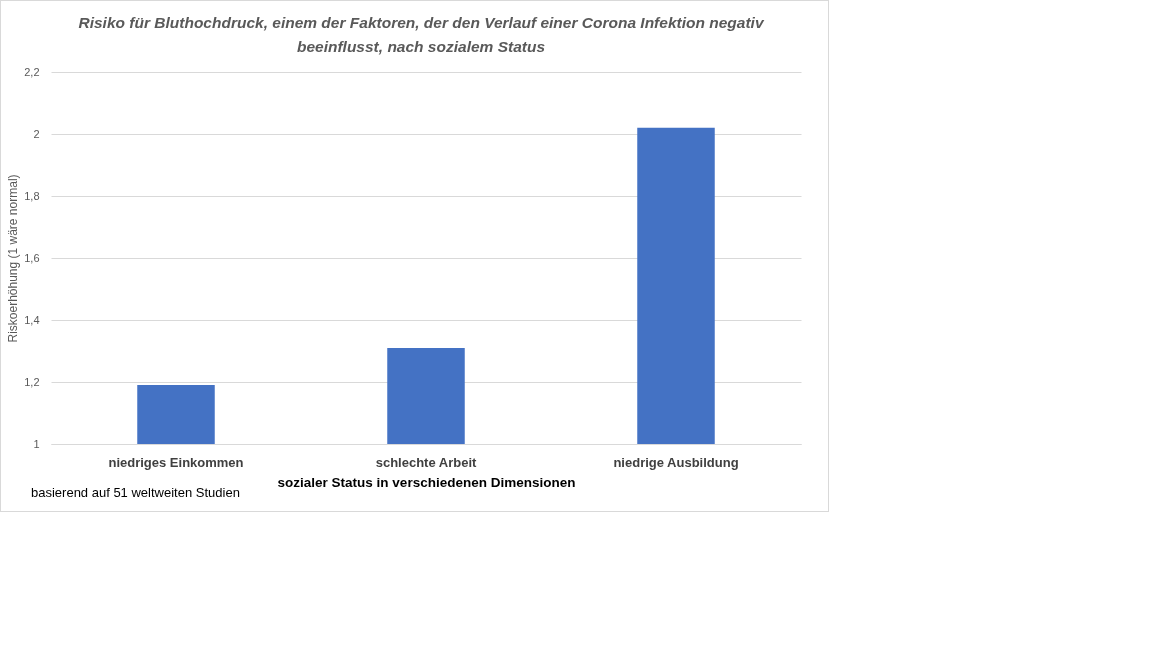 This screenshot has height=648, width=1152. Describe the element at coordinates (176, 462) in the screenshot. I see `x-tick-label: niedriges Einkommen` at that location.